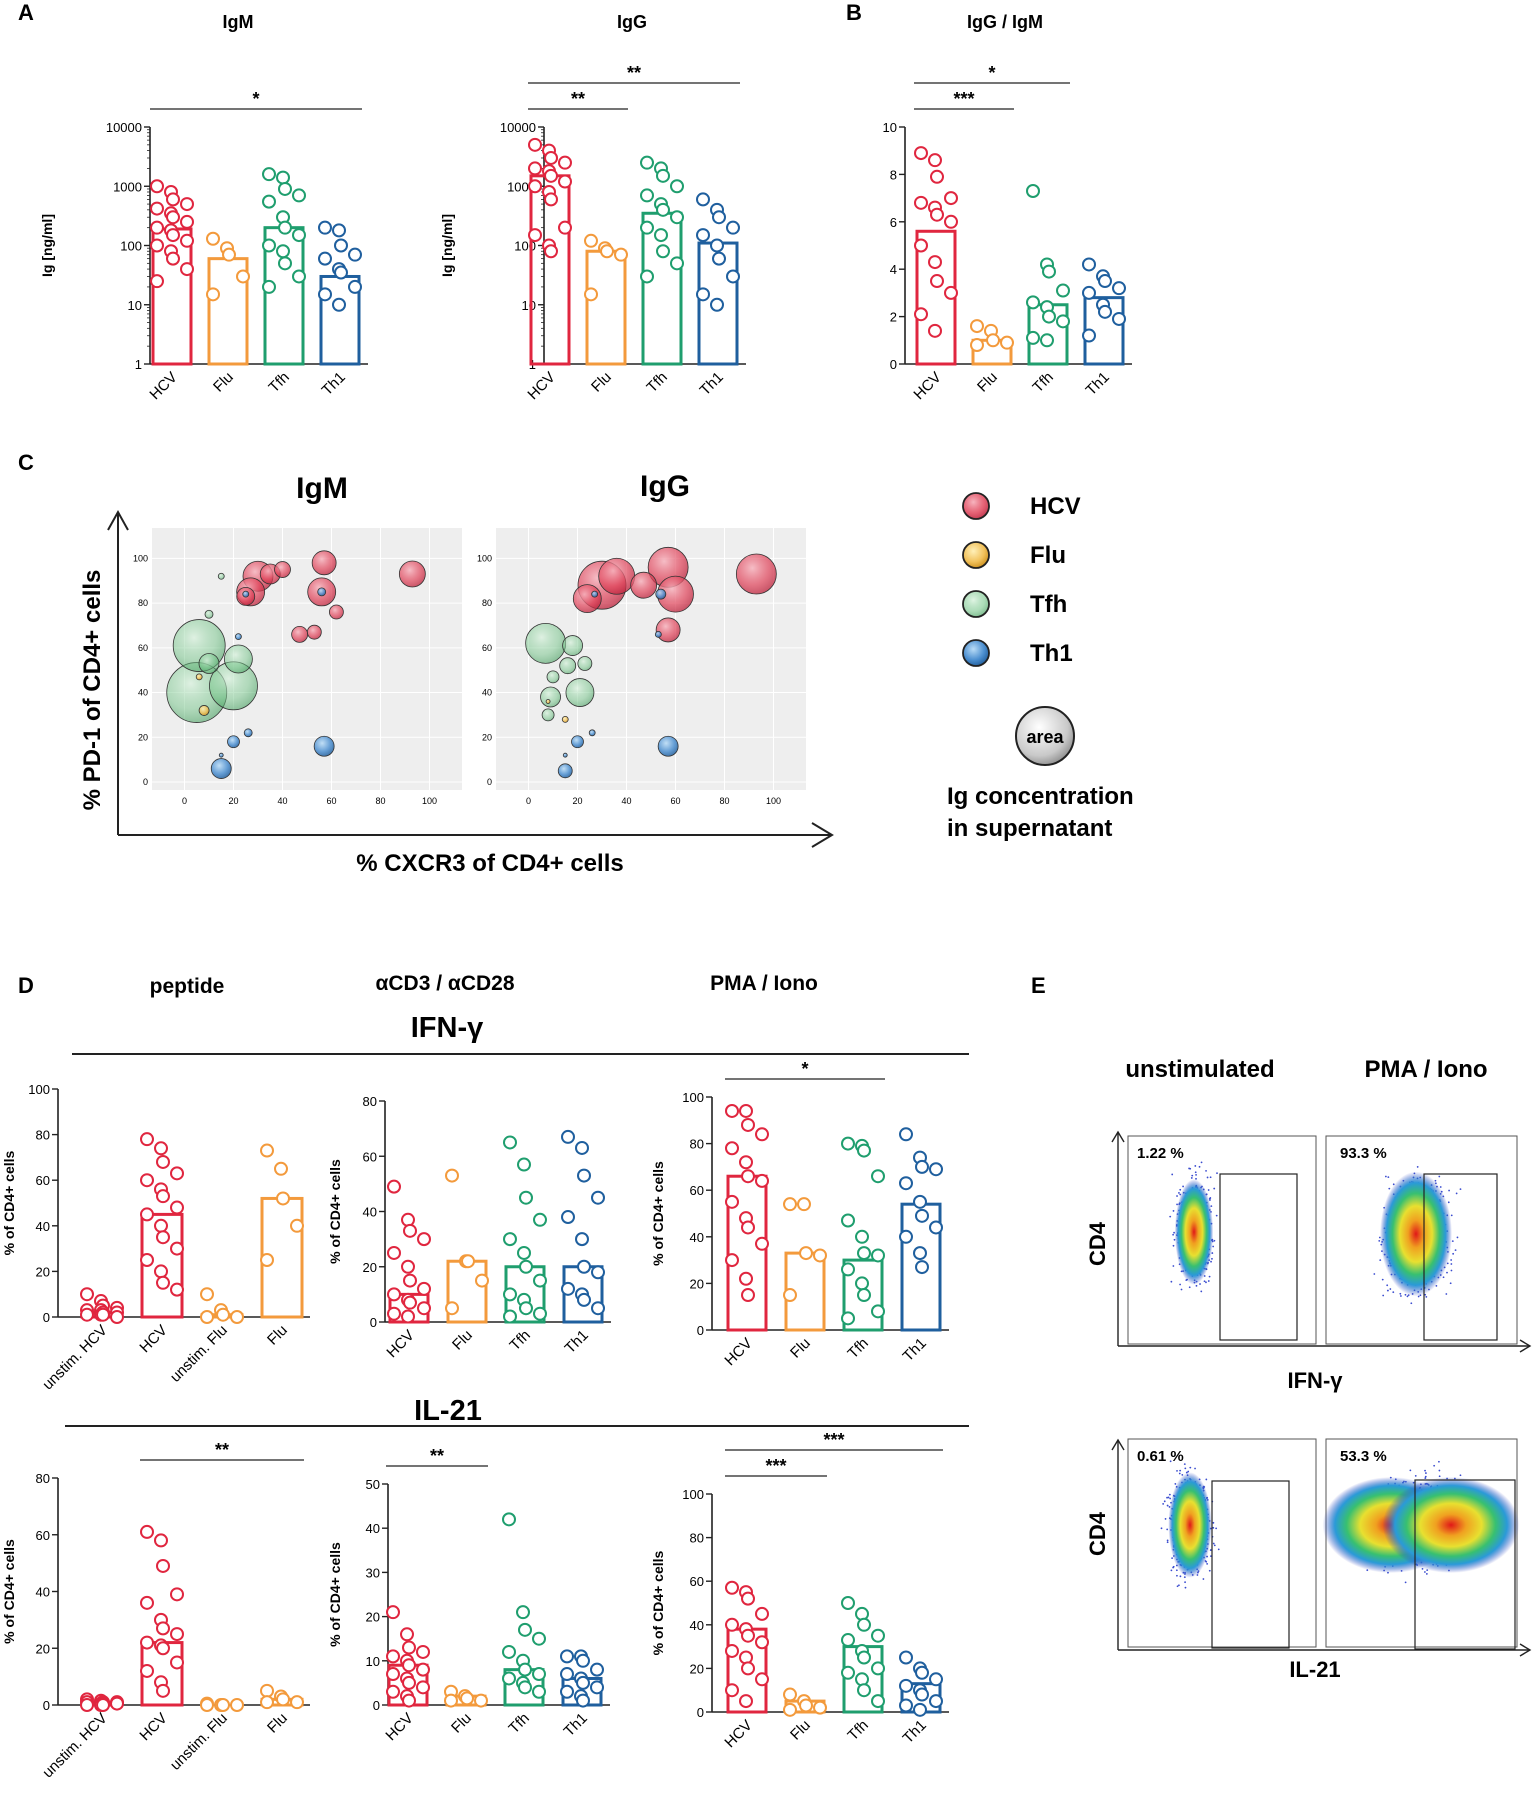 Image resolution: width=1535 pixels, height=1797 pixels. Describe the element at coordinates (399, 1727) in the screenshot. I see `x-tick-label-hcv: HCV` at that location.